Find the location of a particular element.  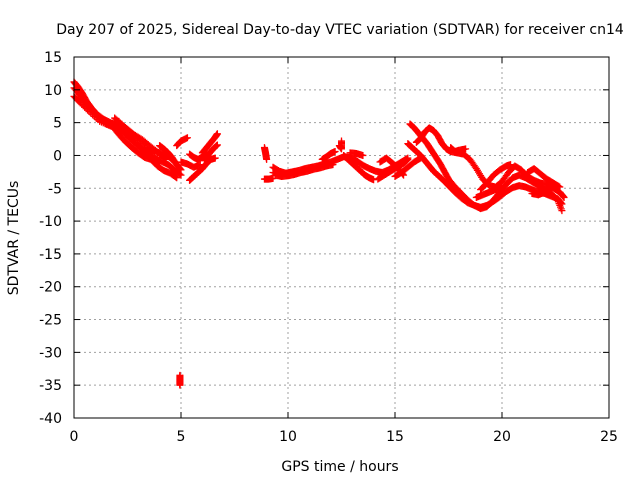

y-tick-label: -30 is located at coordinates (50, 353).